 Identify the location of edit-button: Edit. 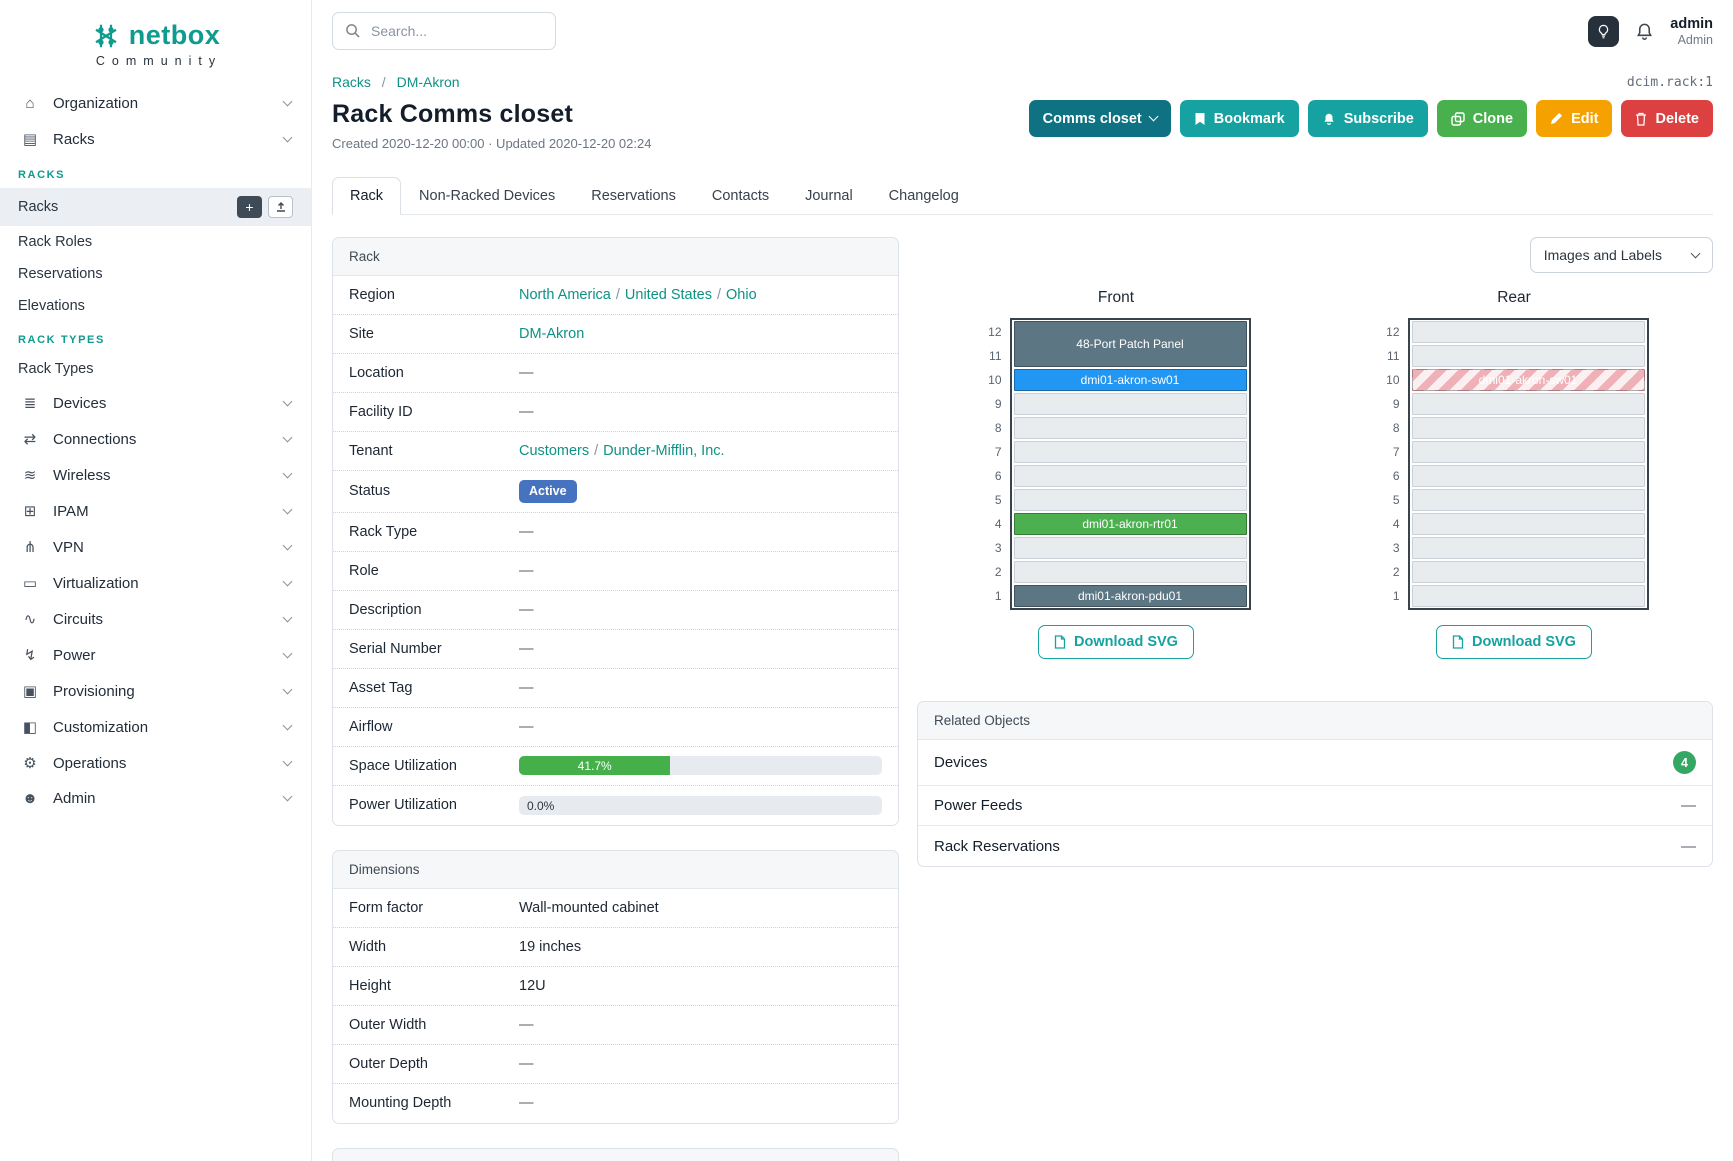
(1574, 118).